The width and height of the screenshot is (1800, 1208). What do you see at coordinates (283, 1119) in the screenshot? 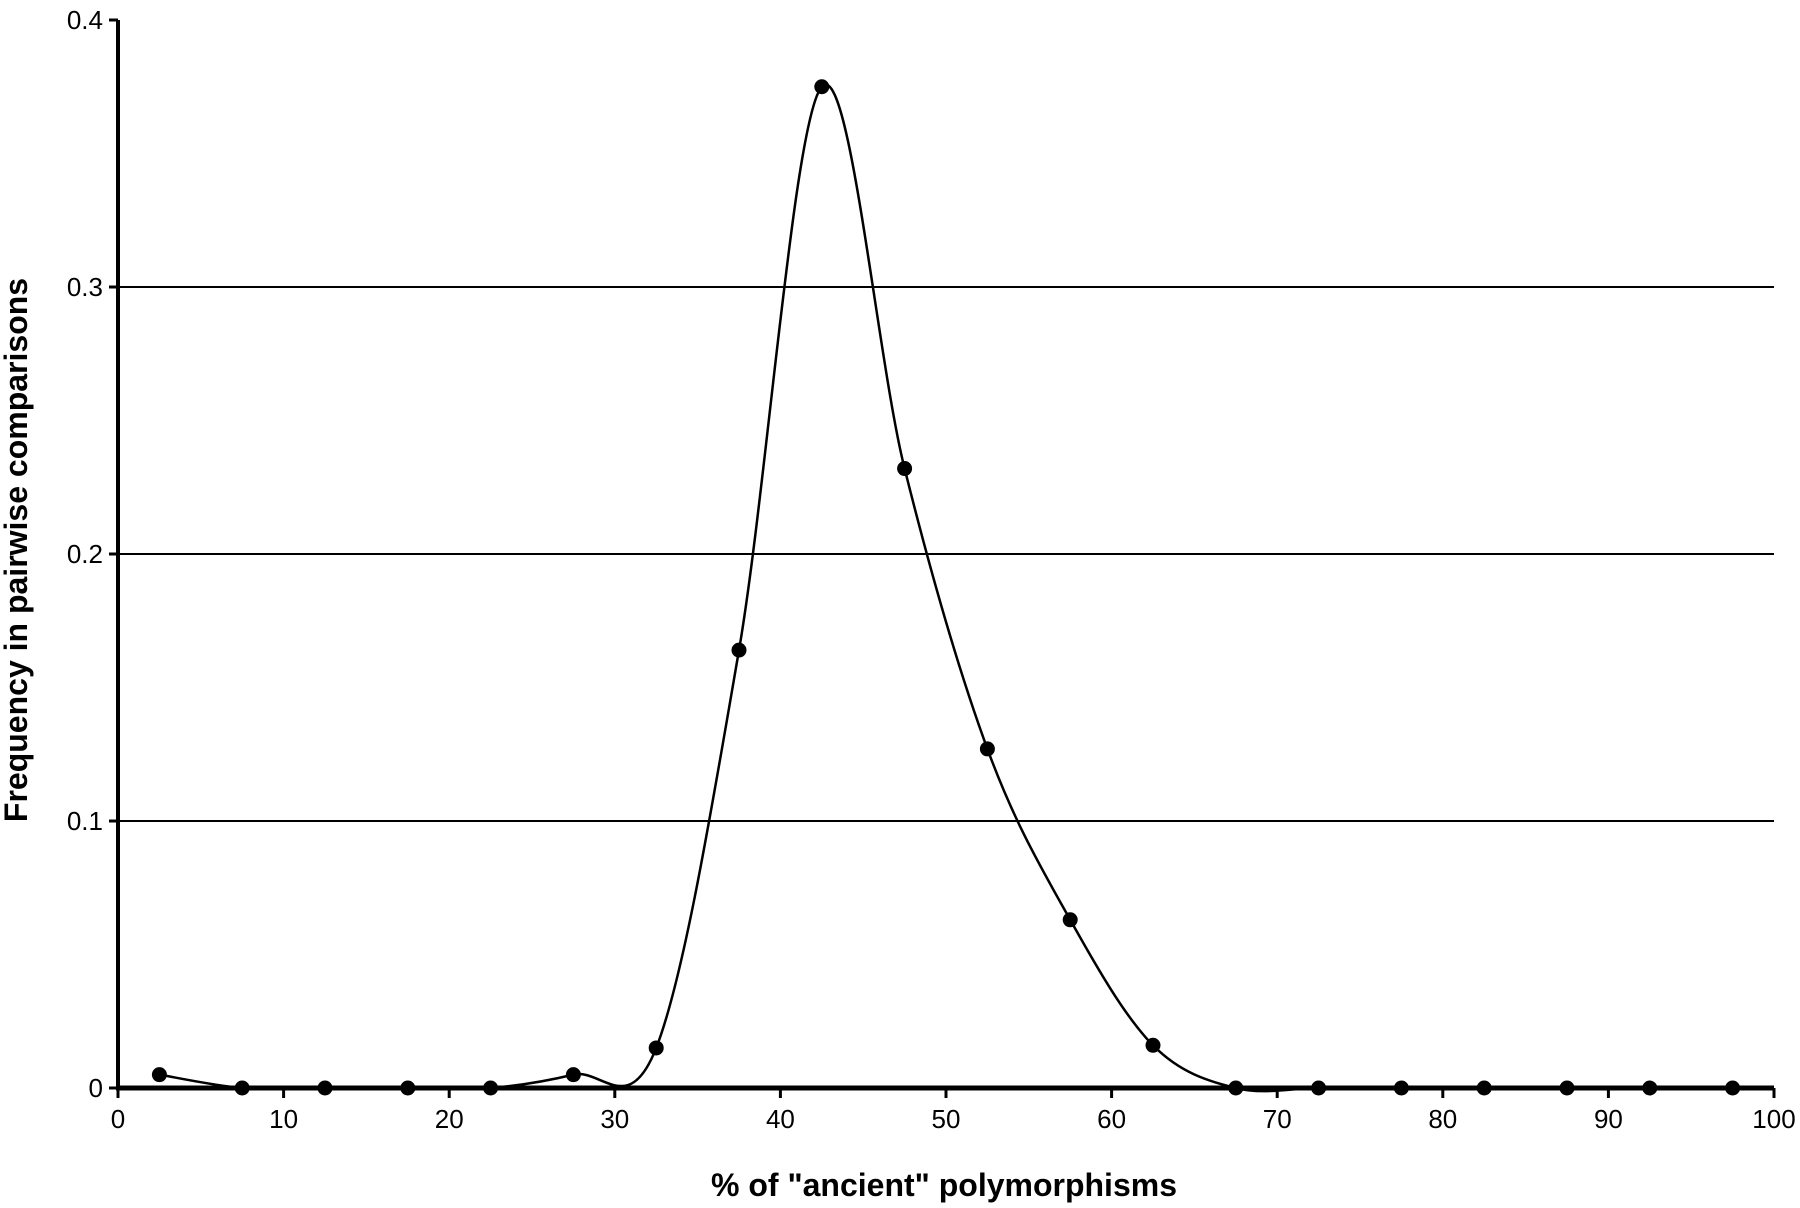
I see `x-tick-label-1: 10` at bounding box center [283, 1119].